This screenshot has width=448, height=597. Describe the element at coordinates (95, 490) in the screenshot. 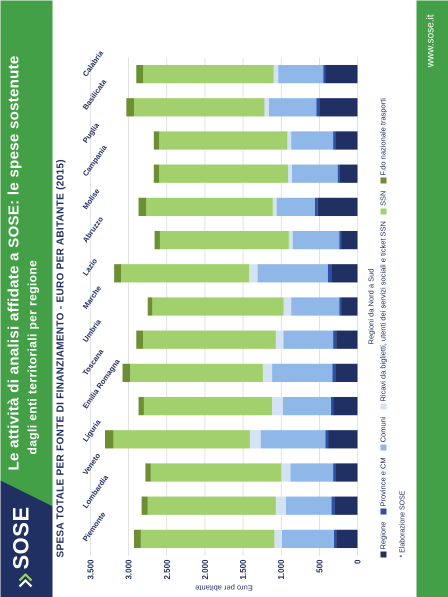

I see `category-label: Lombardia` at that location.